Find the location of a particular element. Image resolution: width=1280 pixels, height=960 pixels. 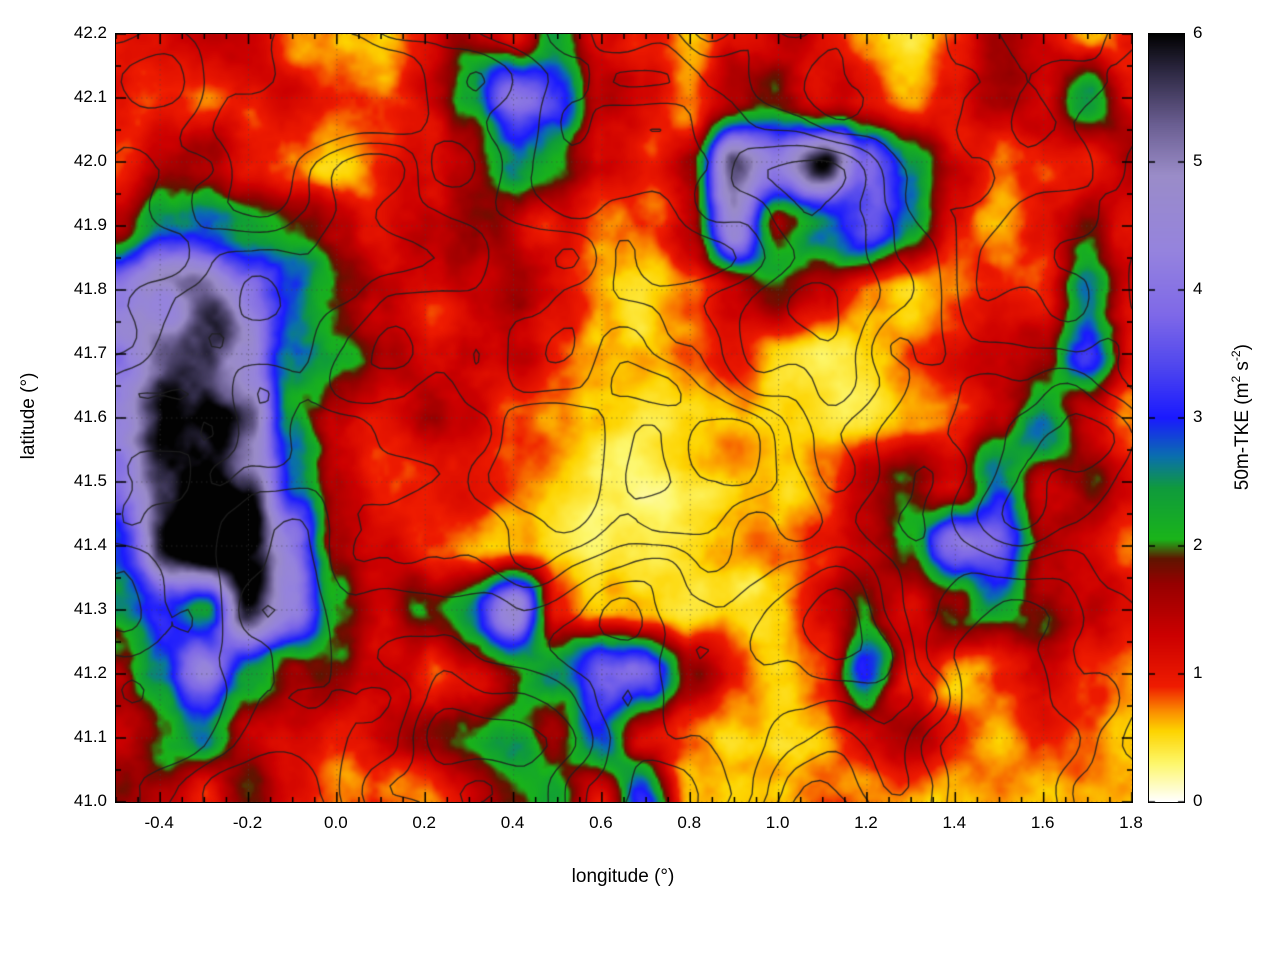

colorbar-tick-label: 6 is located at coordinates (1198, 32).